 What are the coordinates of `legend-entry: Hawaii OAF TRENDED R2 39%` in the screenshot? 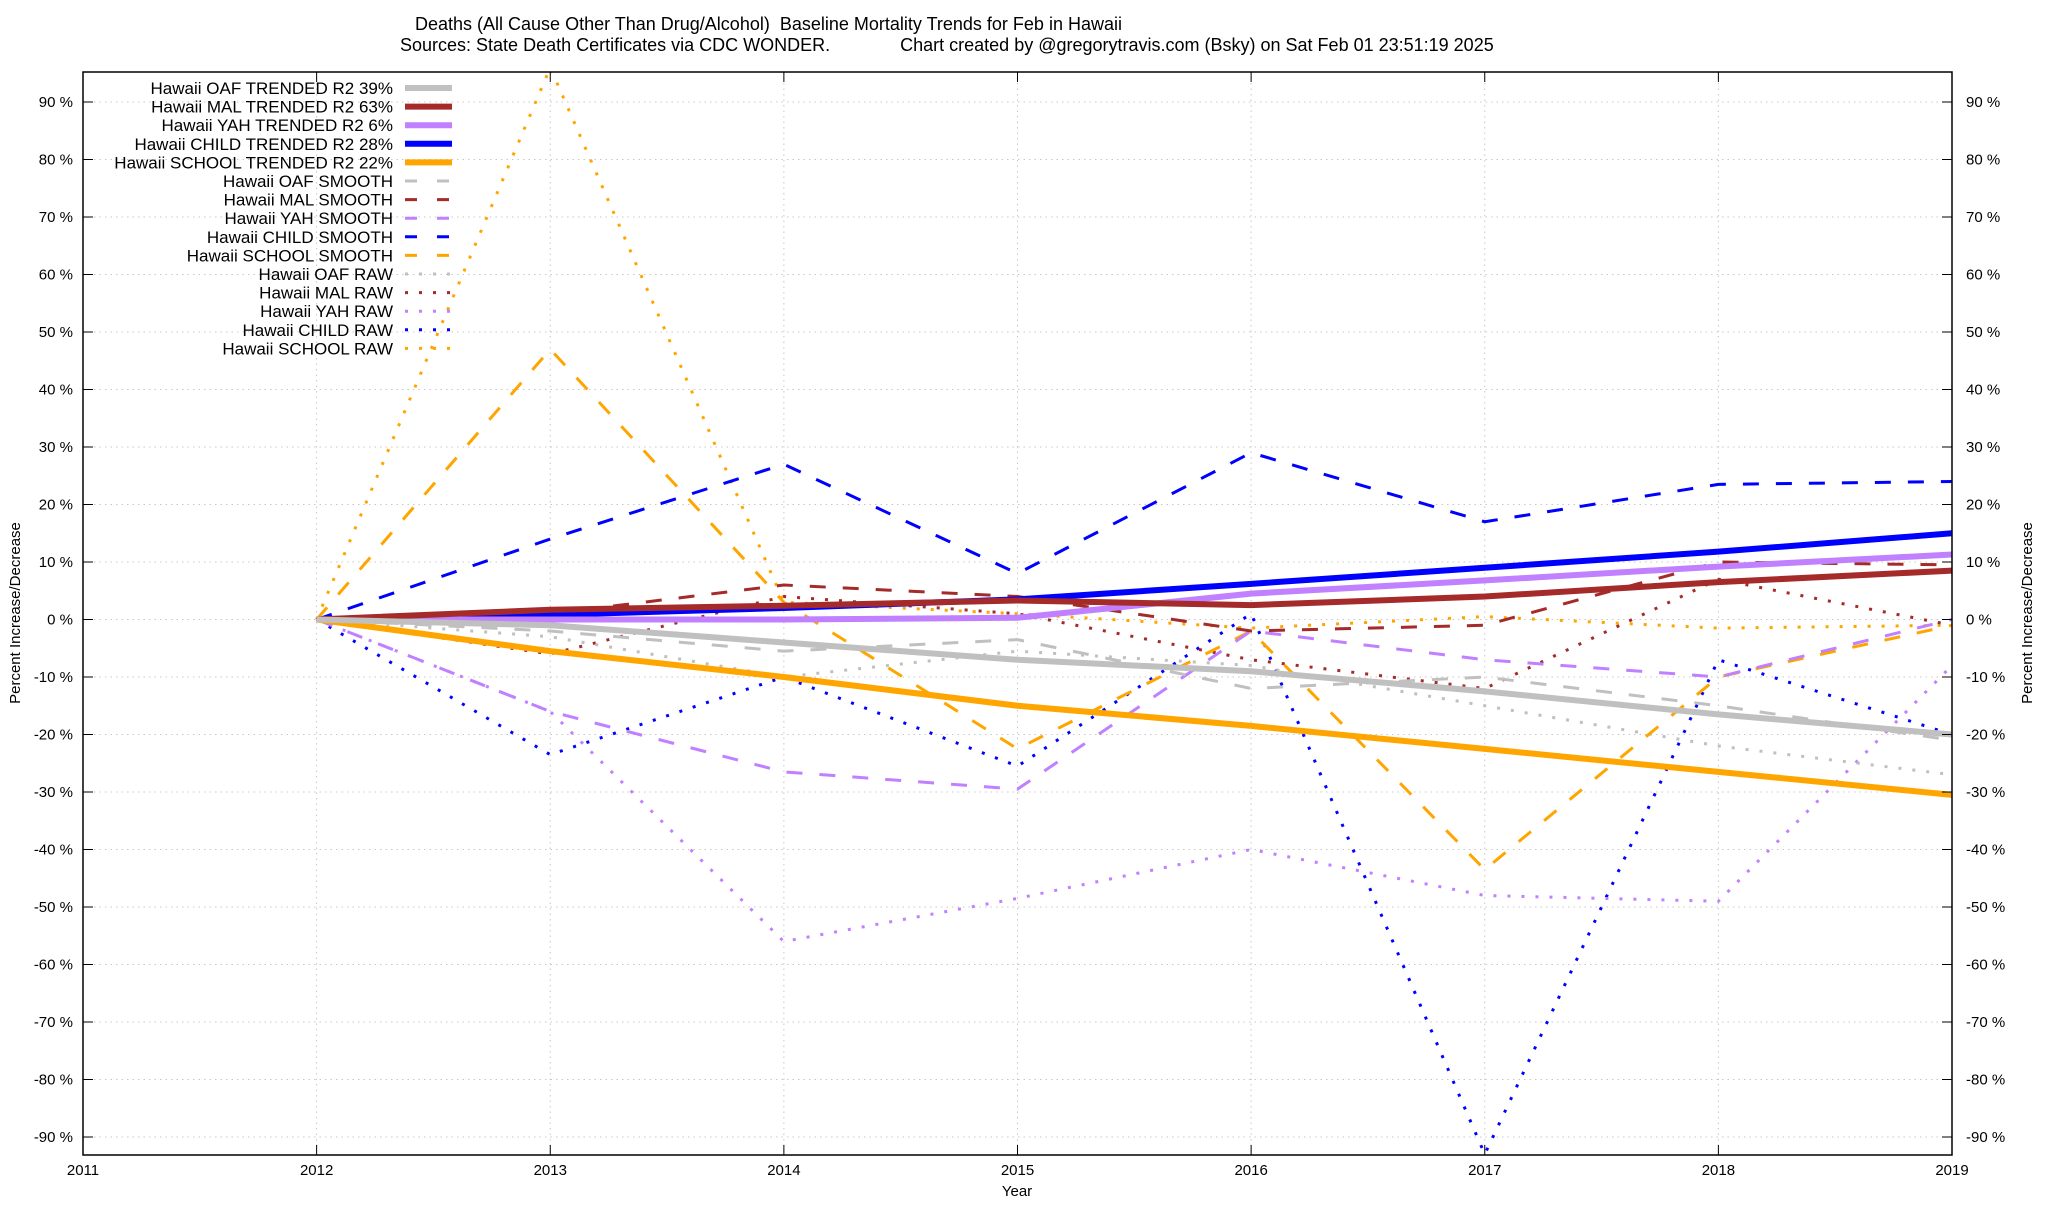 It's located at (301, 88).